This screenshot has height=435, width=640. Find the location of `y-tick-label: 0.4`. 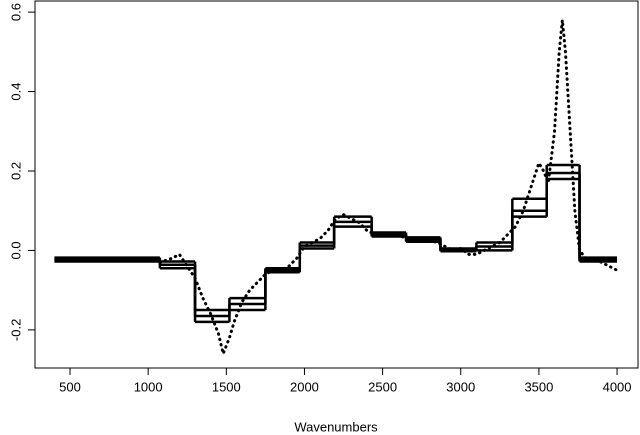

y-tick-label: 0.4 is located at coordinates (15, 92).